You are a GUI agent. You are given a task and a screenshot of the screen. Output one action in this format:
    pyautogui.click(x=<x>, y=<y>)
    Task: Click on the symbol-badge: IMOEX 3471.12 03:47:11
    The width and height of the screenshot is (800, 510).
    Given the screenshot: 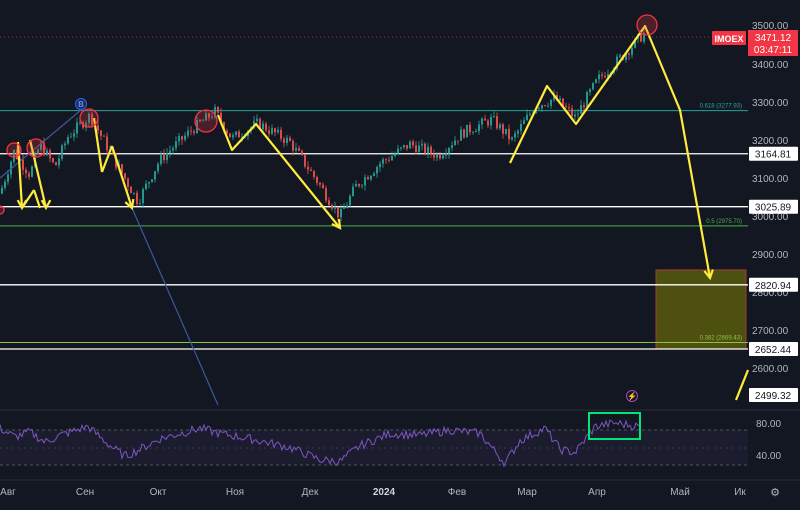 What is the action you would take?
    pyautogui.click(x=755, y=43)
    